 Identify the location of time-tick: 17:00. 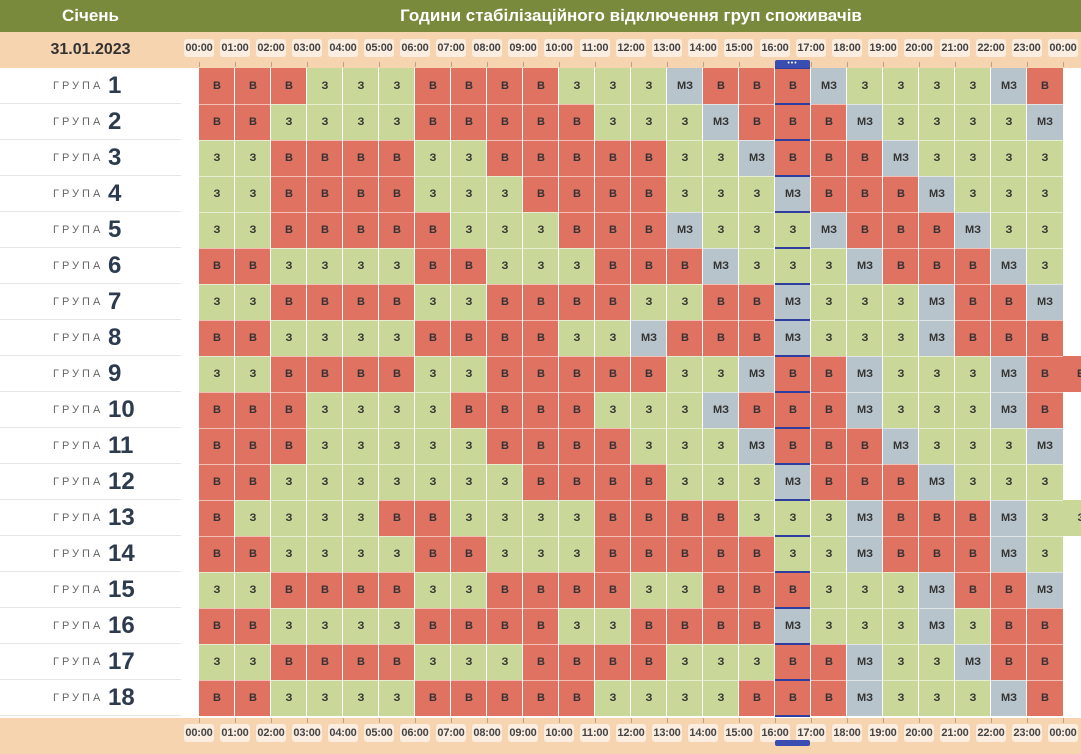
(811, 733).